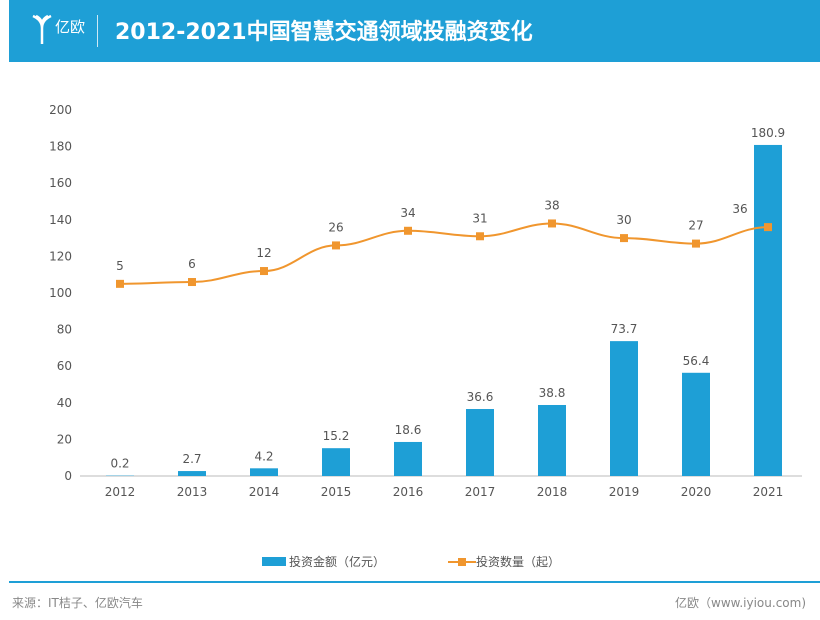 This screenshot has width=820, height=620. What do you see at coordinates (70, 27) in the screenshot?
I see `logo-text: 亿欧` at bounding box center [70, 27].